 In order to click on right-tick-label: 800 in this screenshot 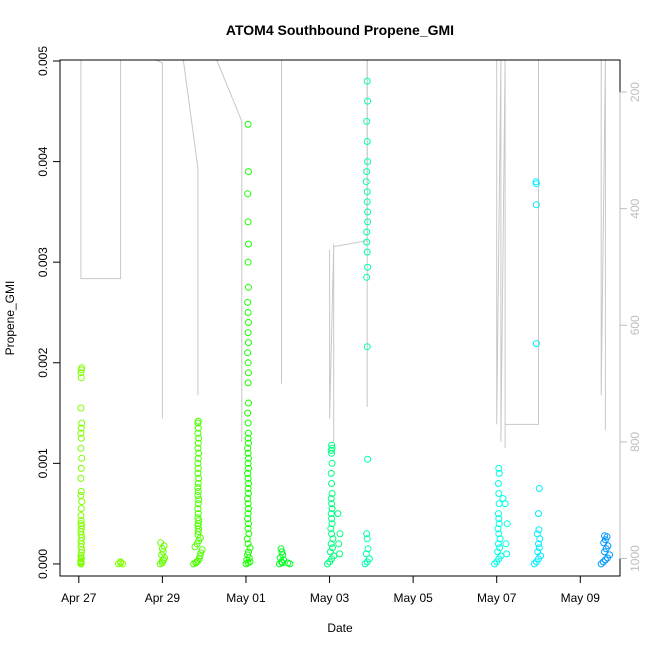, I will do `click(635, 442)`.